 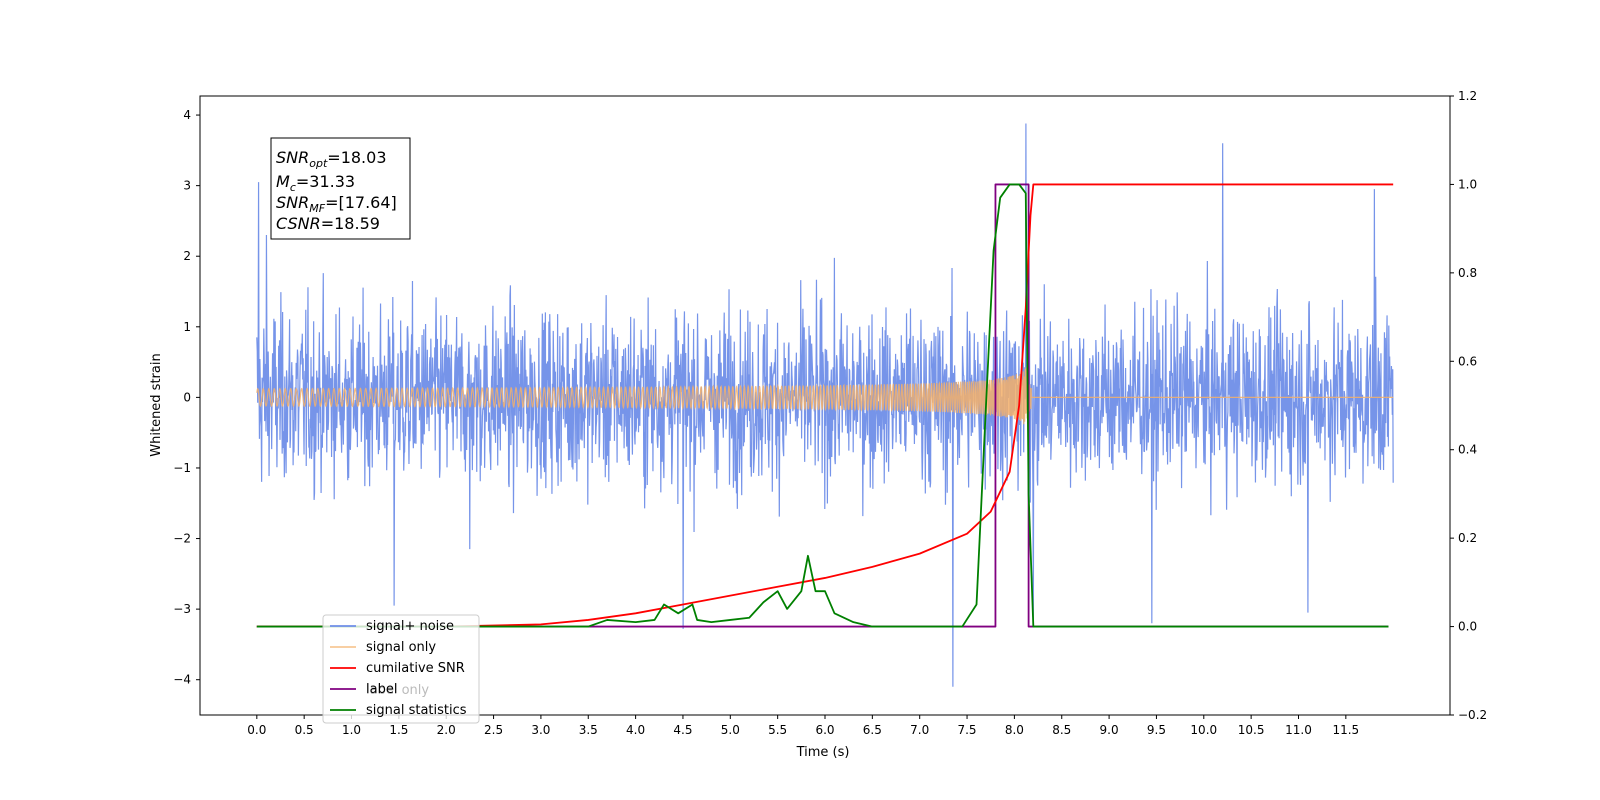 What do you see at coordinates (304, 730) in the screenshot?
I see `x-tick-label: 0.5` at bounding box center [304, 730].